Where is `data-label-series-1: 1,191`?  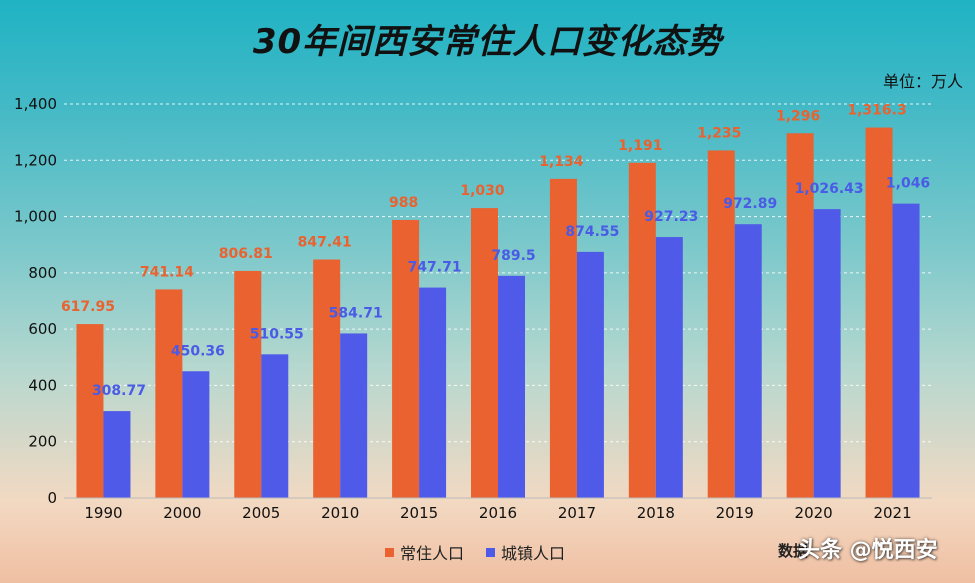 data-label-series-1: 1,191 is located at coordinates (640, 146).